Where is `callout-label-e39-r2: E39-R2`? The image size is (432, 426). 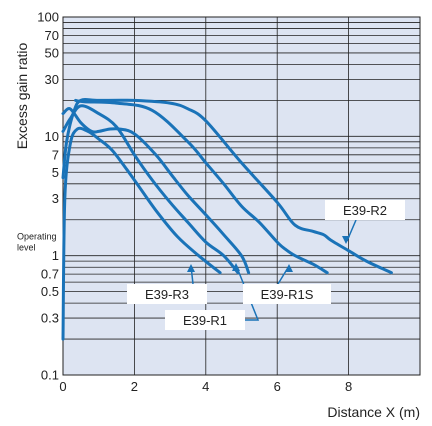
callout-label-e39-r2: E39-R2 is located at coordinates (365, 210).